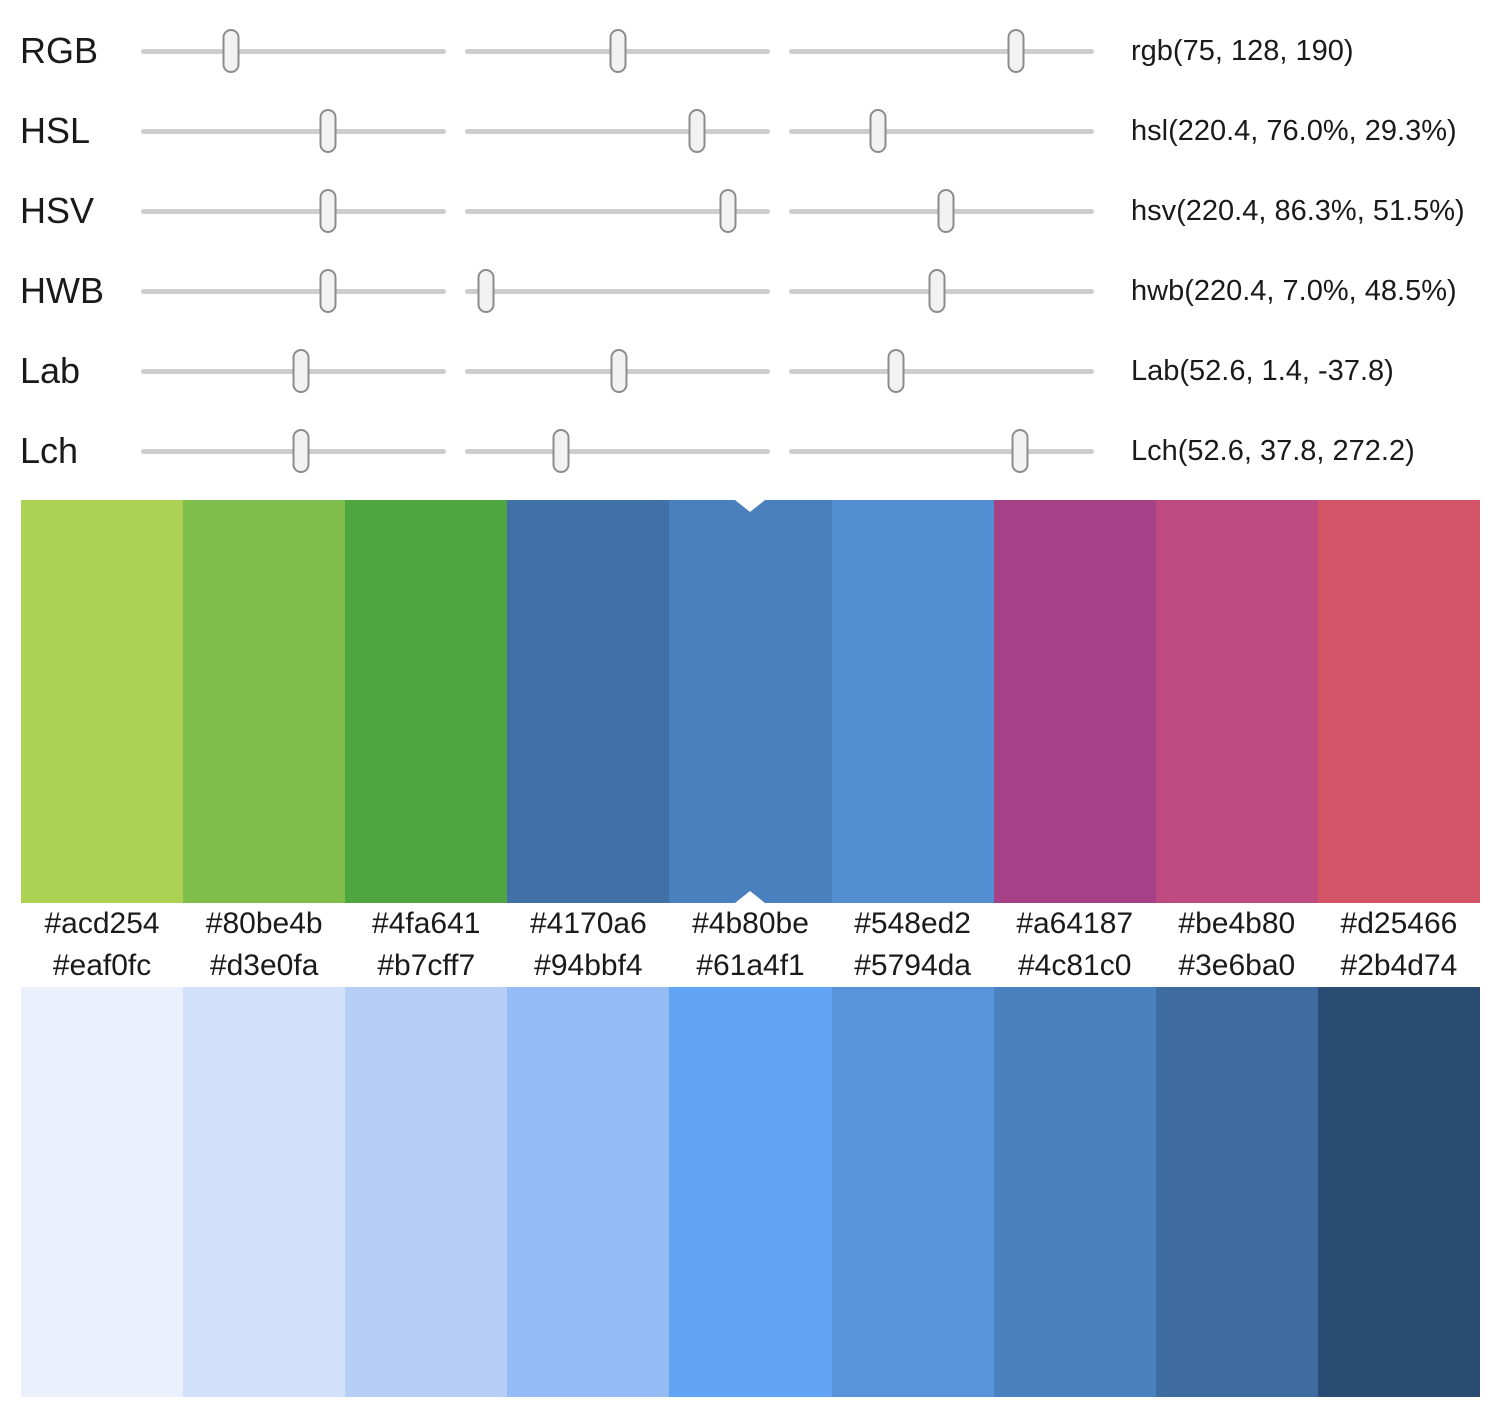  I want to click on shade-swatch-hex-label-2: #b7cff7, so click(426, 965).